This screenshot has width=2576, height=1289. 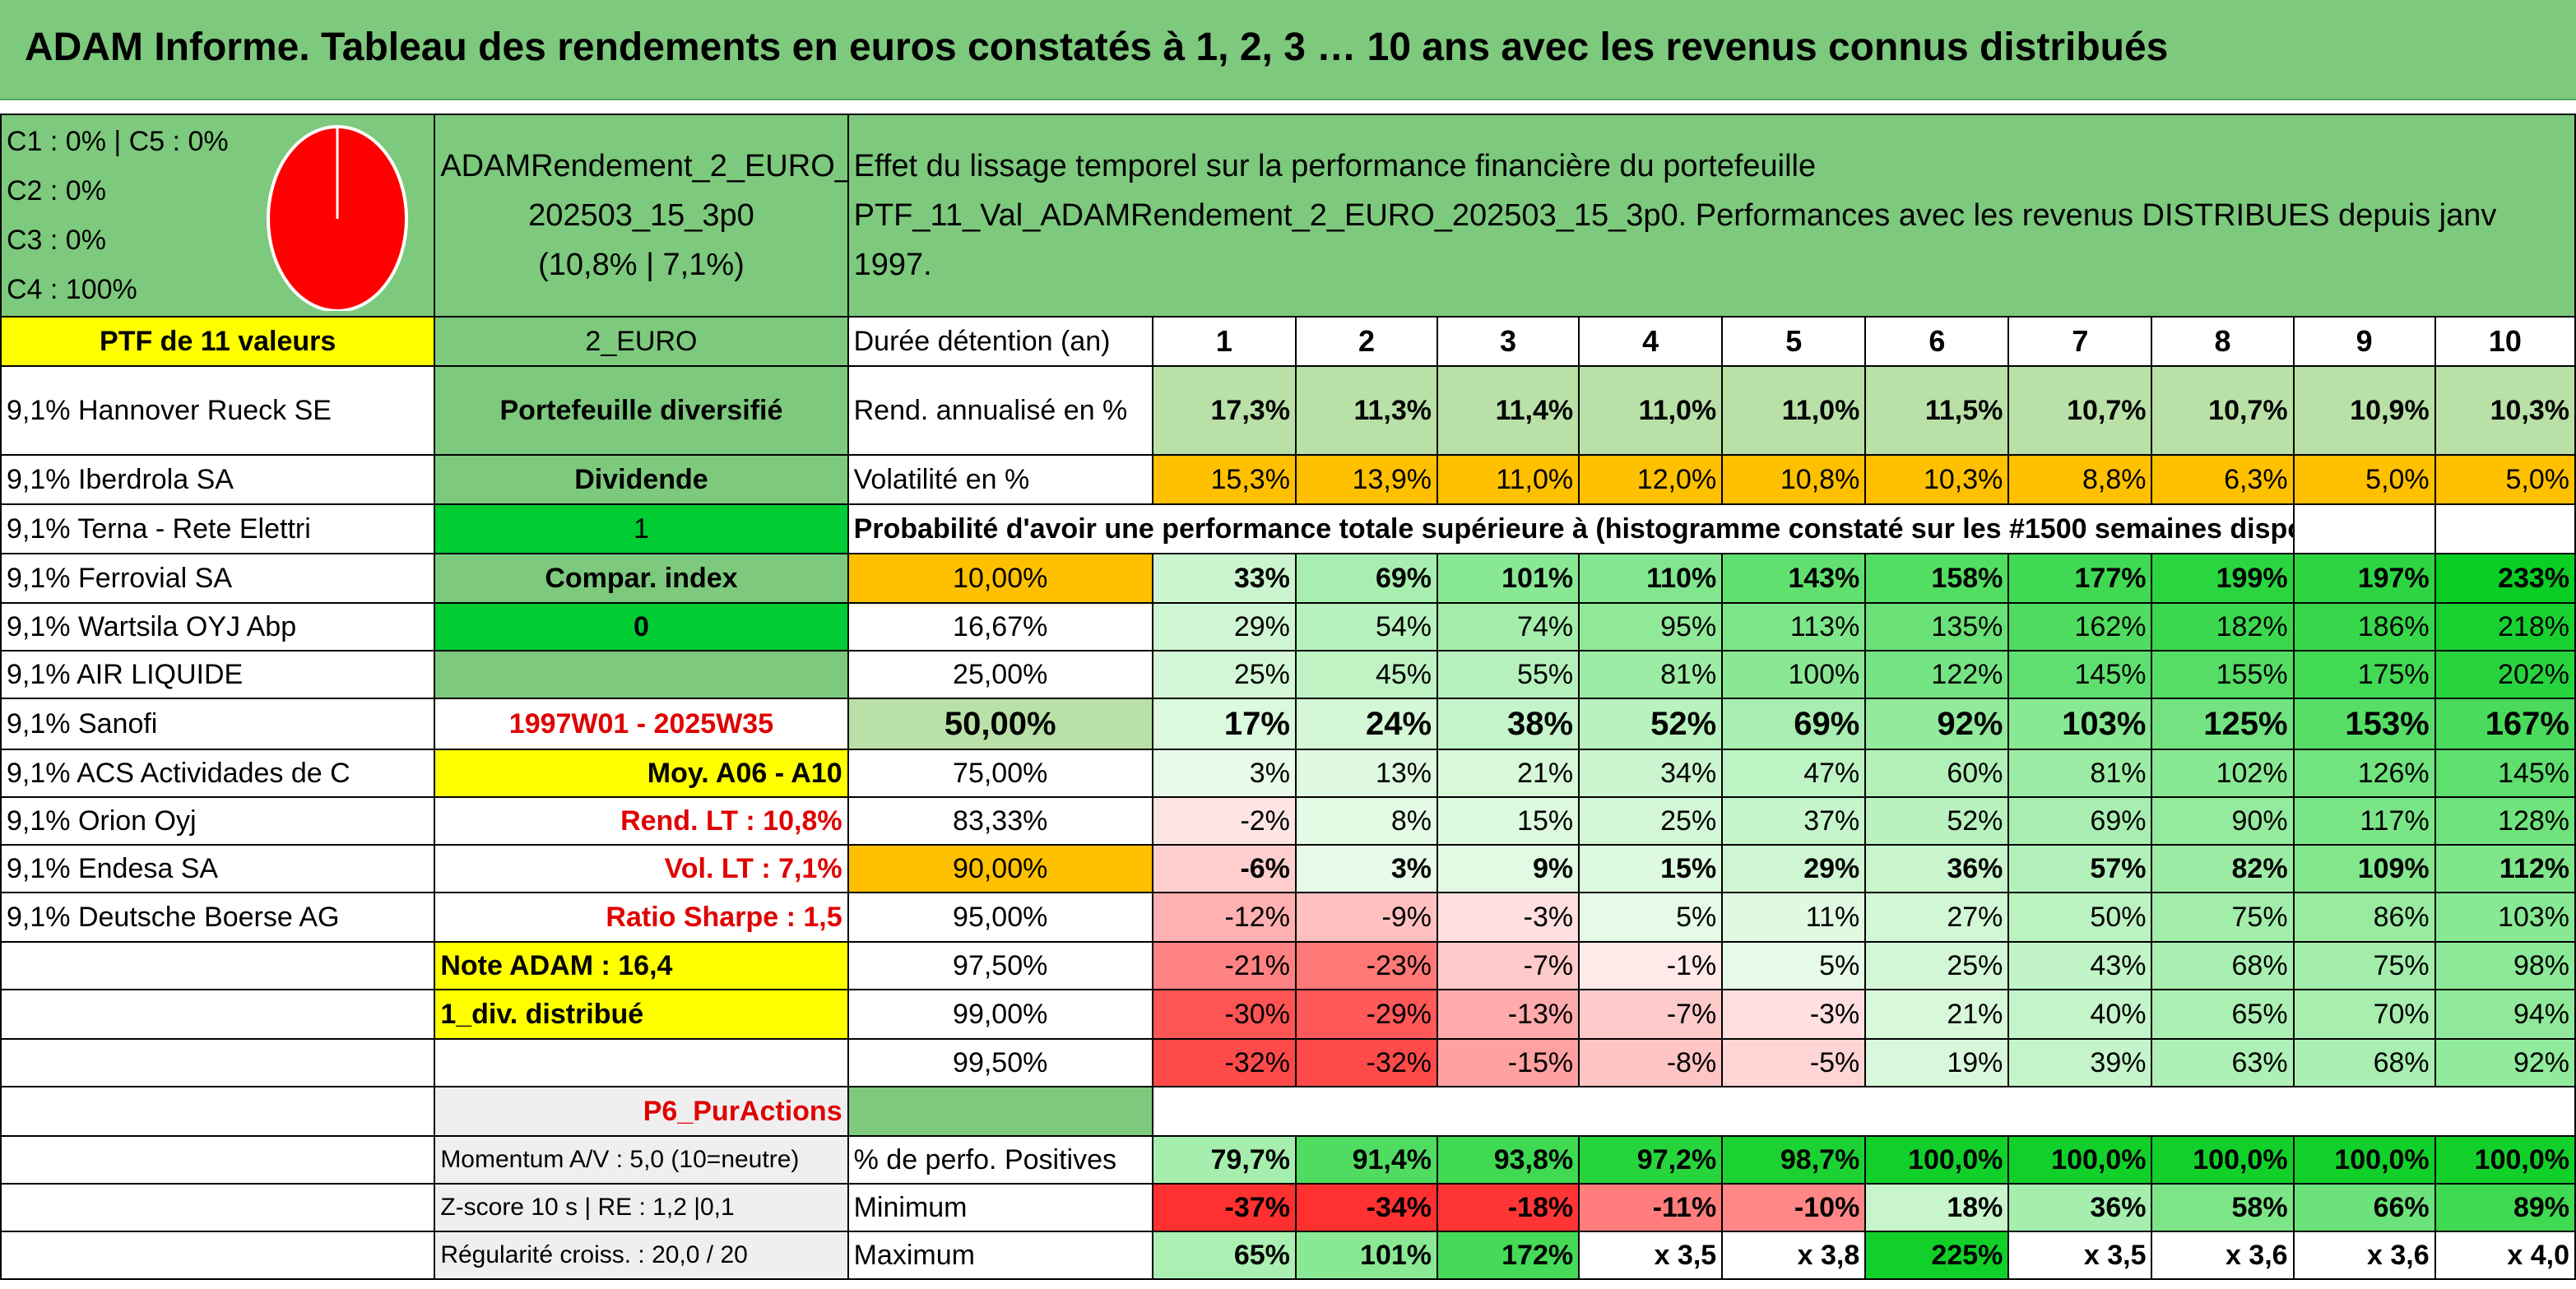 What do you see at coordinates (218, 724) in the screenshot?
I see `holding-item: 9,1% Sanofi` at bounding box center [218, 724].